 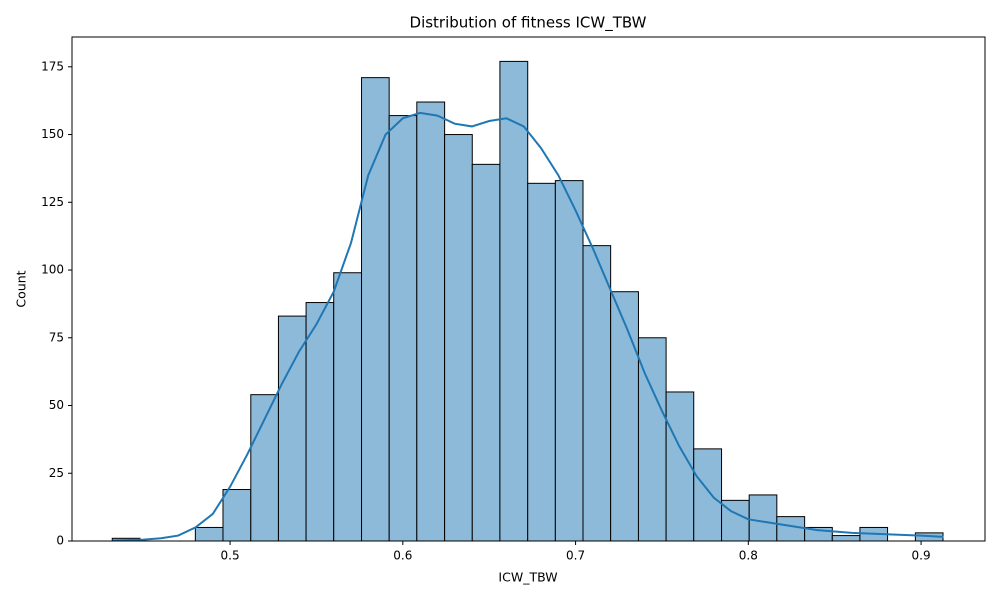 I want to click on y-tick-label: 125, so click(x=52, y=202).